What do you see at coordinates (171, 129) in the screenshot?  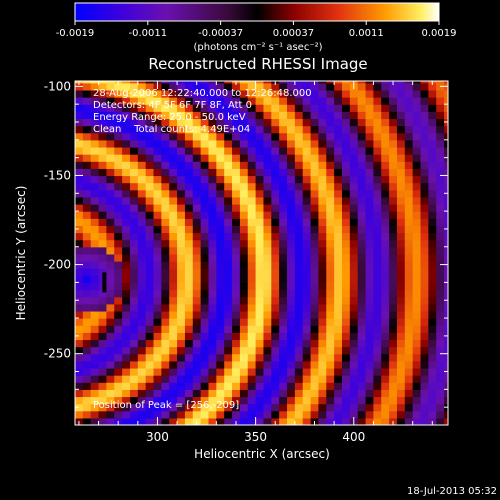 I see `annotation-clean: Clean Total counts: 4.49E+04` at bounding box center [171, 129].